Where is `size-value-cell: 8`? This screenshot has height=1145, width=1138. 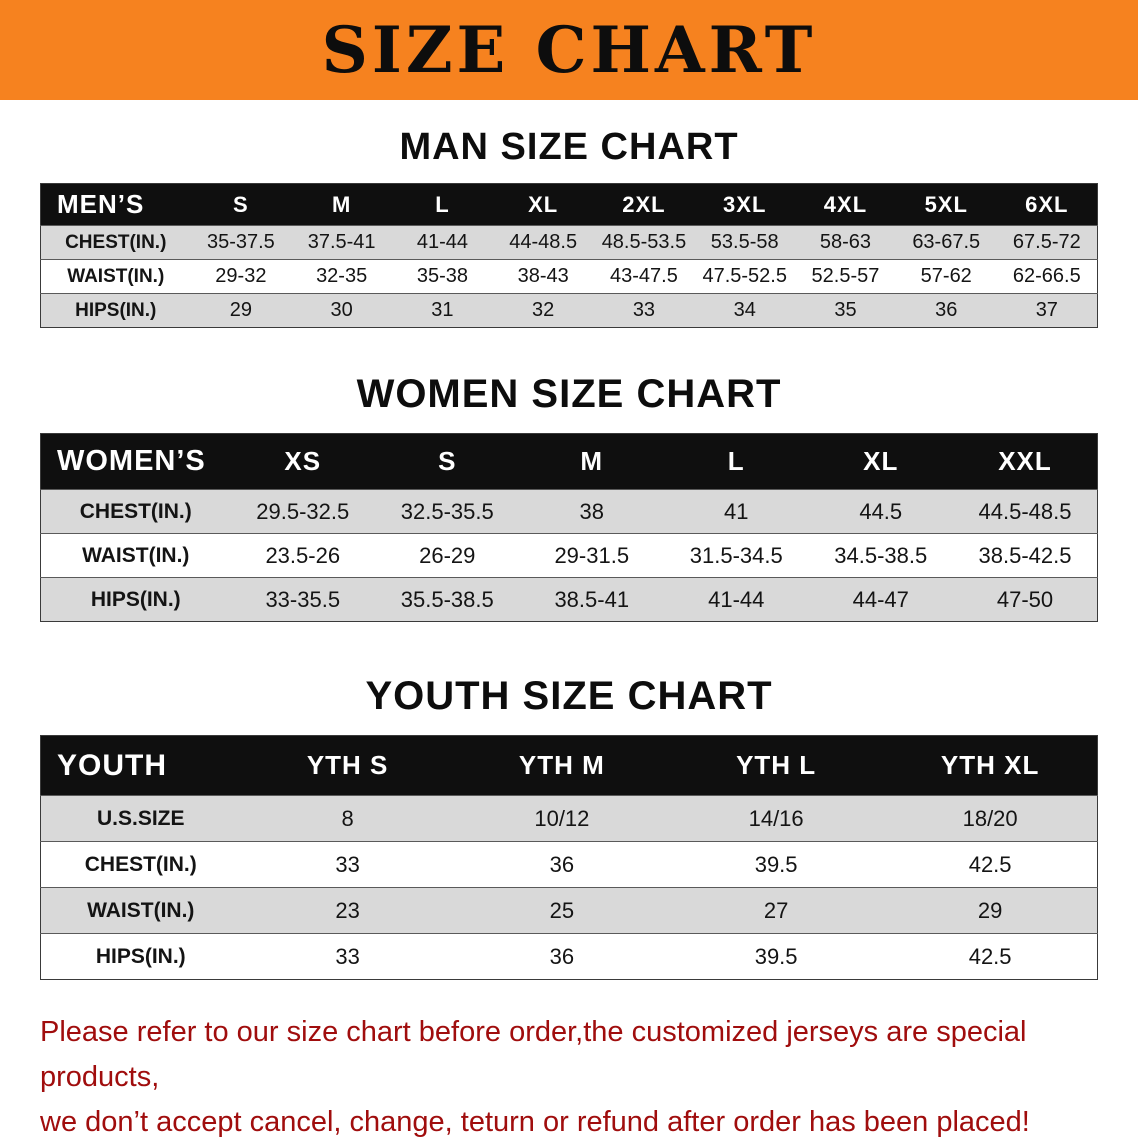 size-value-cell: 8 is located at coordinates (347, 818).